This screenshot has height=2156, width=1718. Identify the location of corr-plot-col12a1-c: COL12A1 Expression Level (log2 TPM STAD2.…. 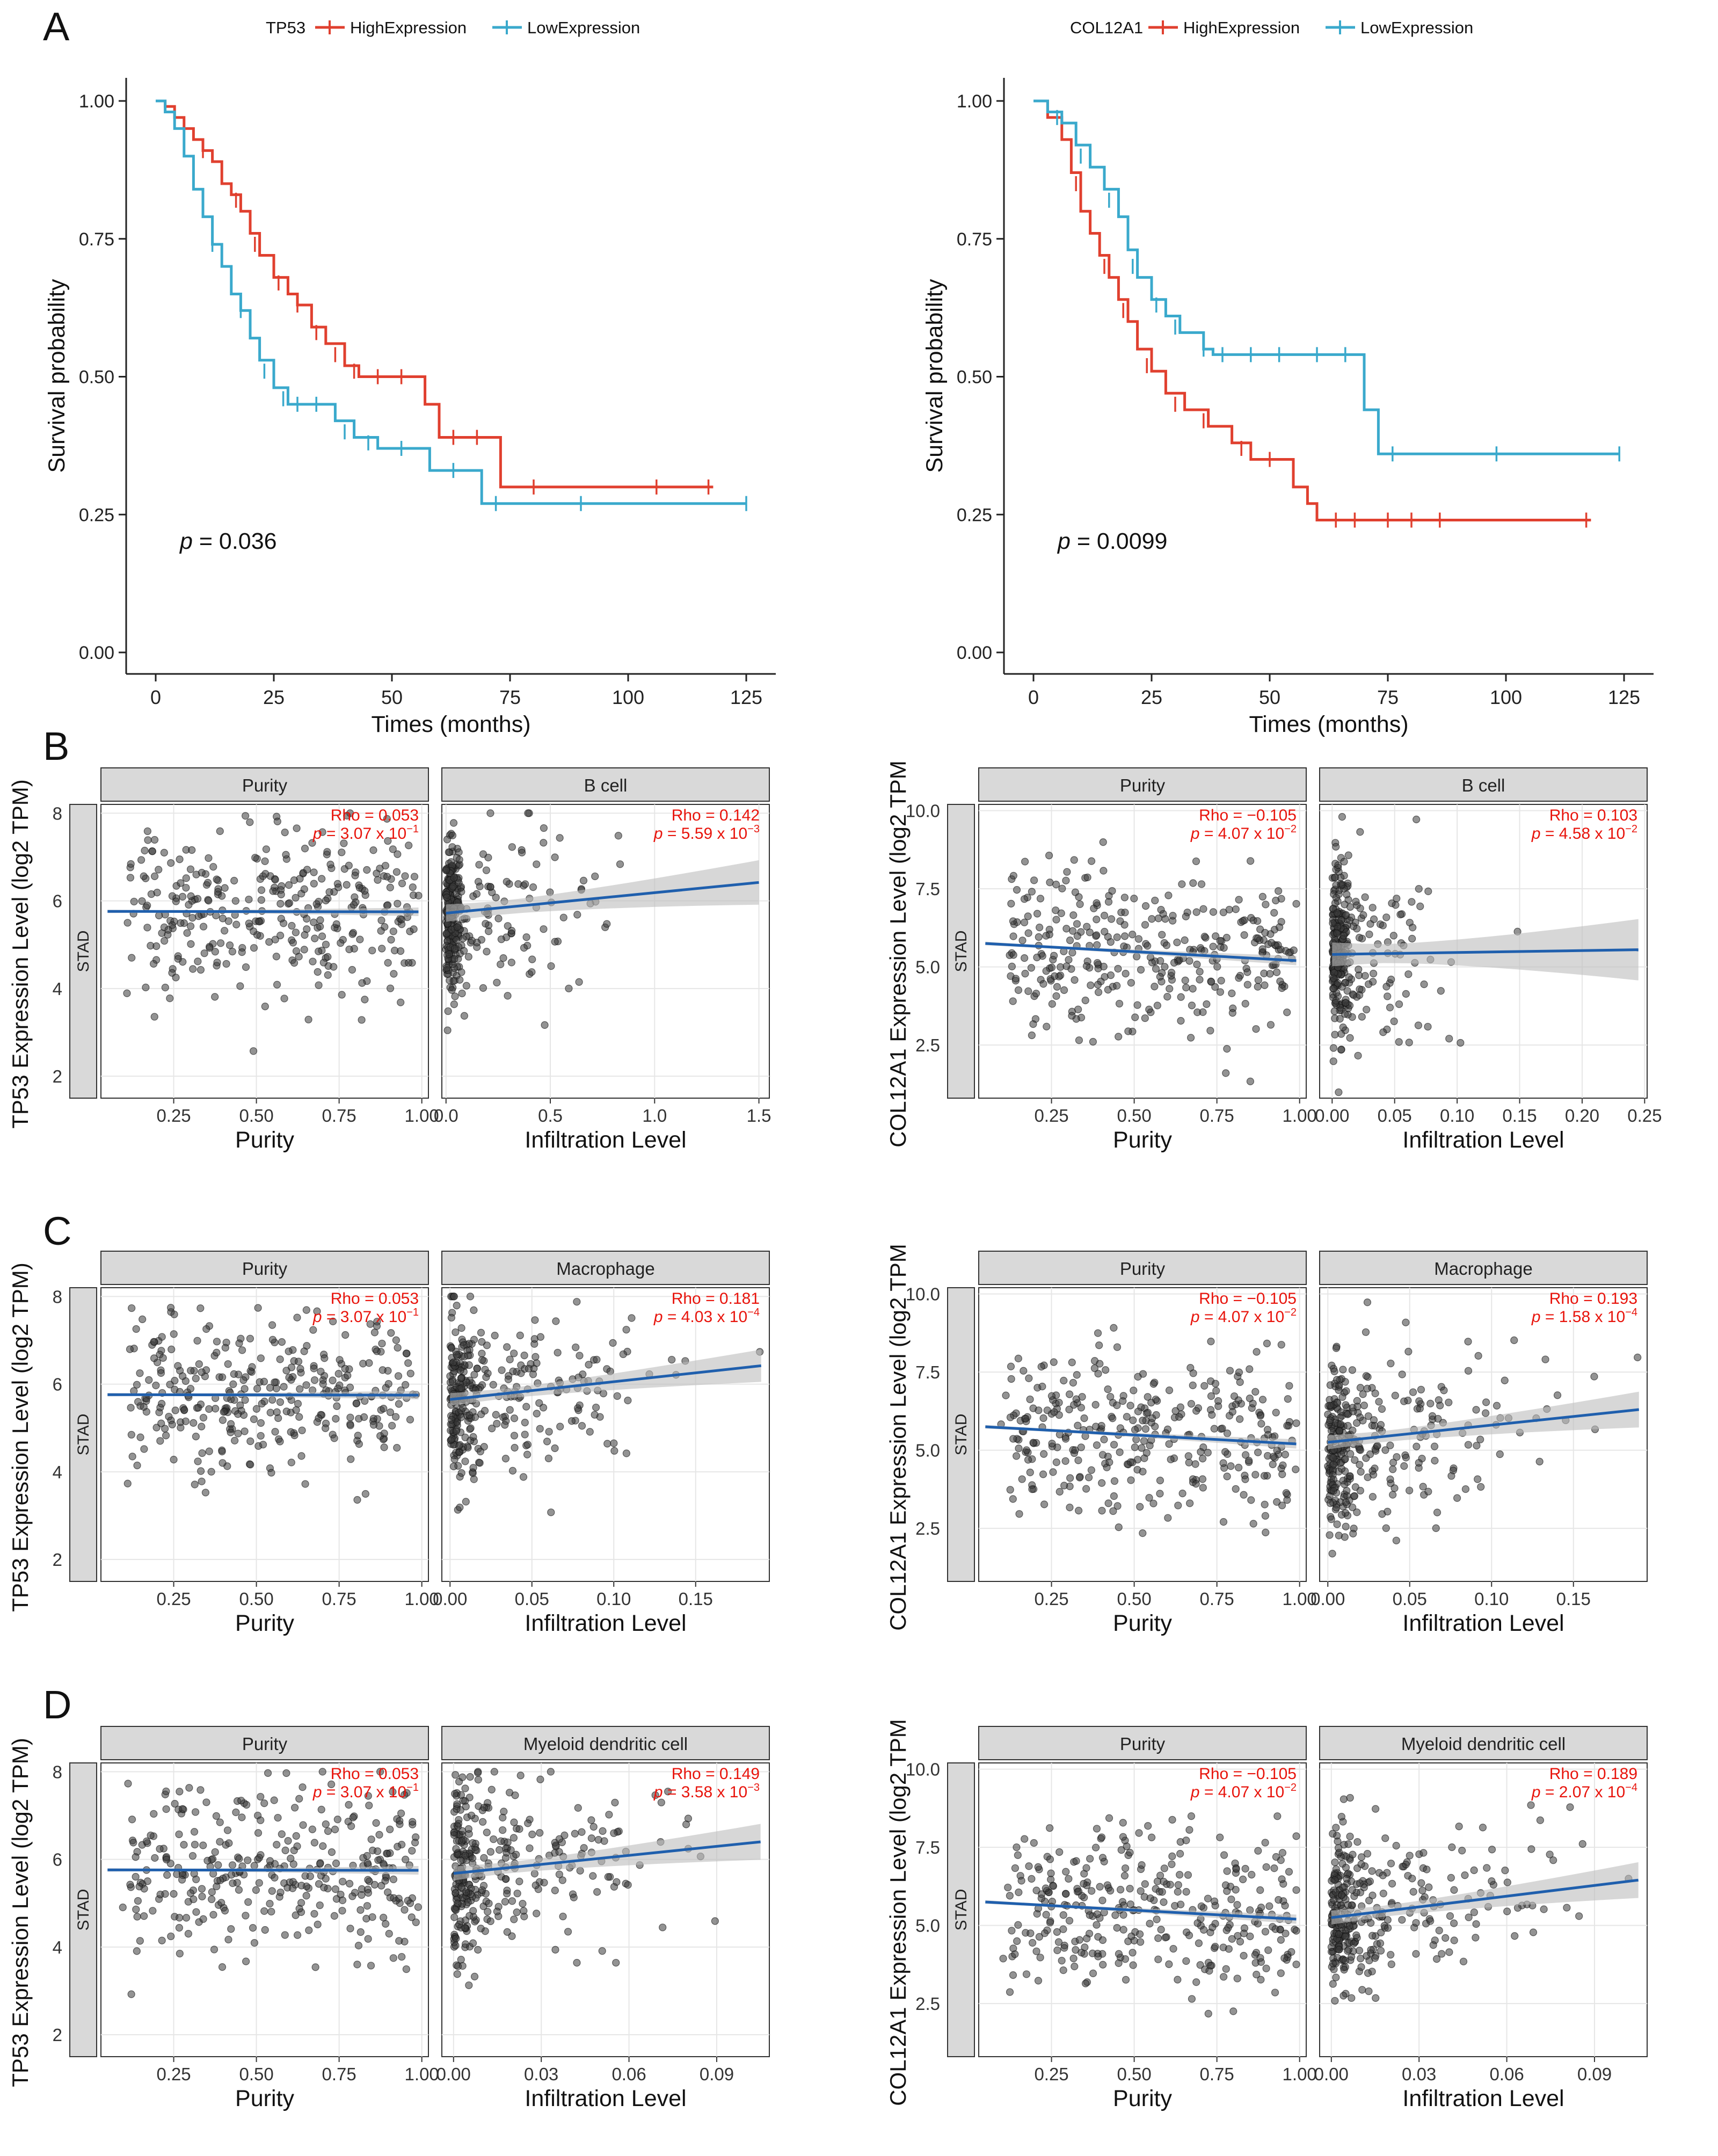
(1266, 1440).